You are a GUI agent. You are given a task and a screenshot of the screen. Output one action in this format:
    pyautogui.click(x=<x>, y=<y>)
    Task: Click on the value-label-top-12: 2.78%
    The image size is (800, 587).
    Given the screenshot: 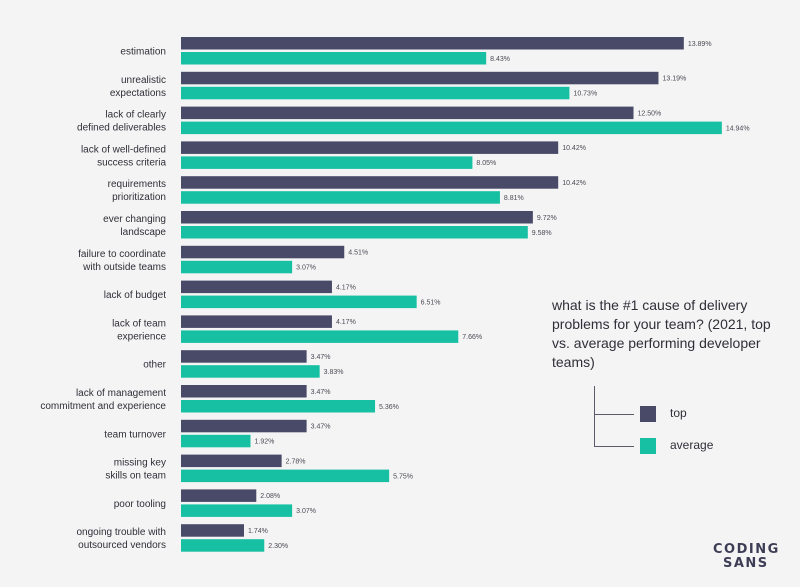 What is the action you would take?
    pyautogui.click(x=296, y=461)
    